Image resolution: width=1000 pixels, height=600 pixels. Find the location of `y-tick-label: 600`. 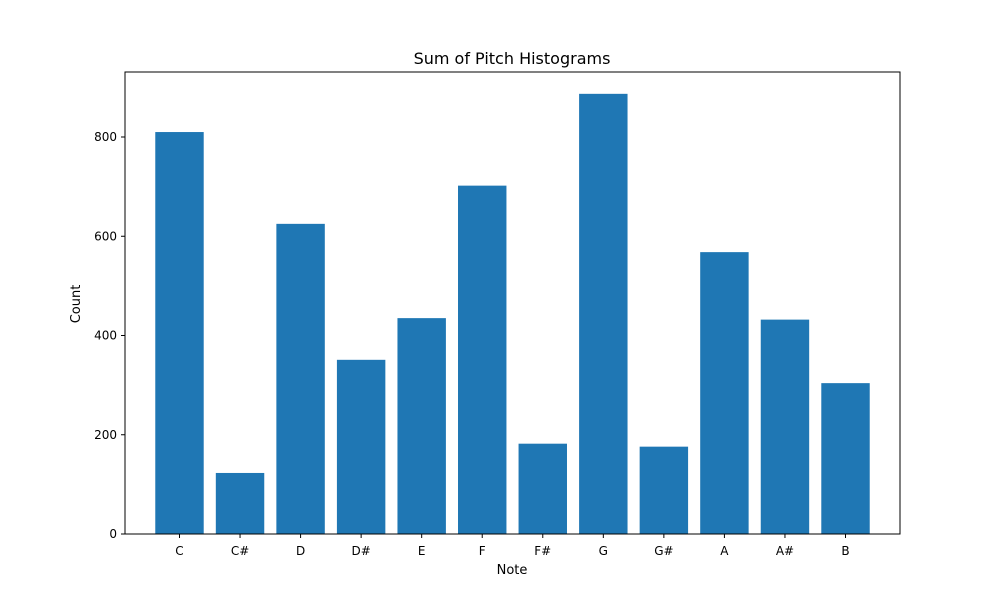

y-tick-label: 600 is located at coordinates (105, 236).